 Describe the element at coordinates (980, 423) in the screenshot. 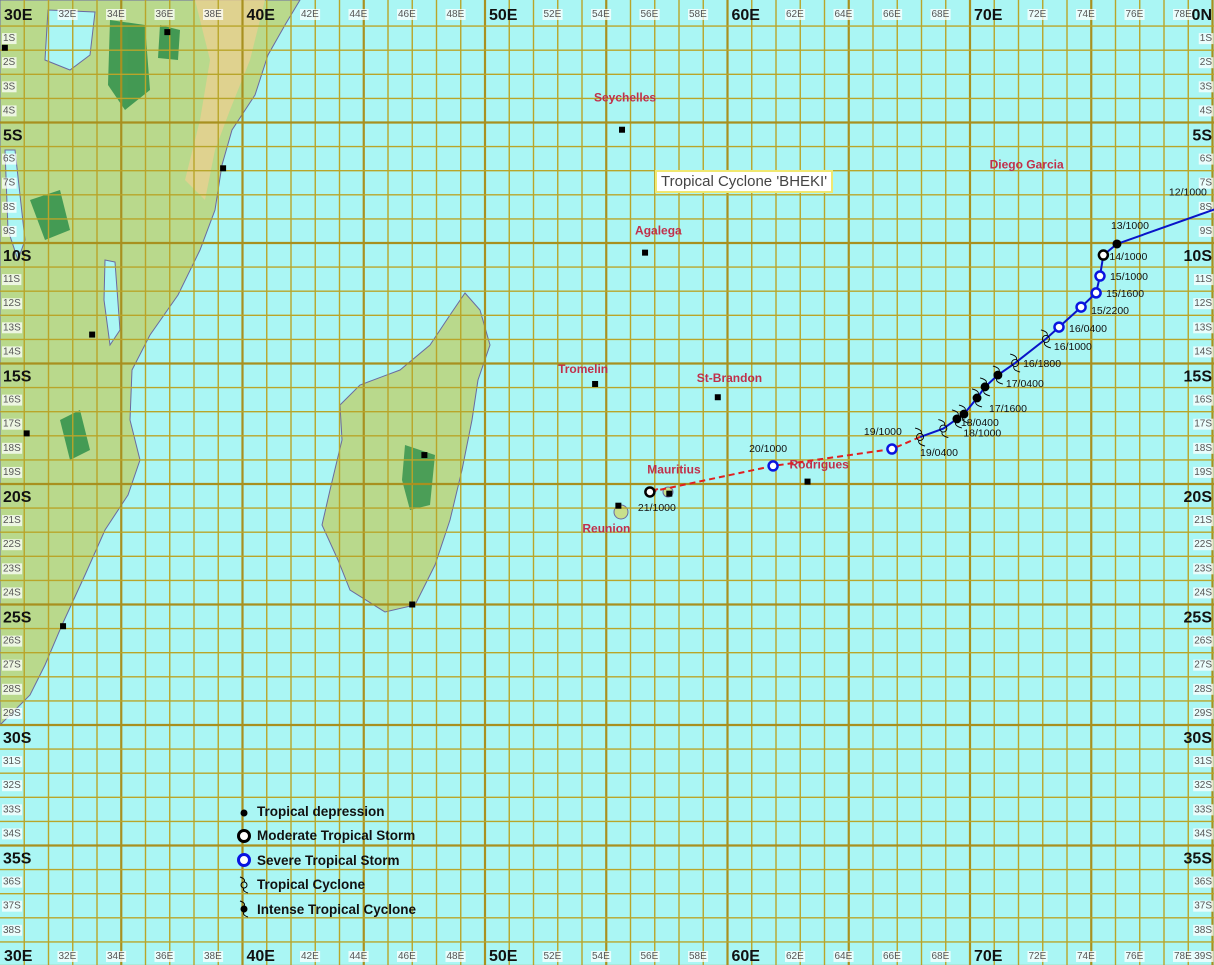

I see `track-point-label: 18/0400` at that location.